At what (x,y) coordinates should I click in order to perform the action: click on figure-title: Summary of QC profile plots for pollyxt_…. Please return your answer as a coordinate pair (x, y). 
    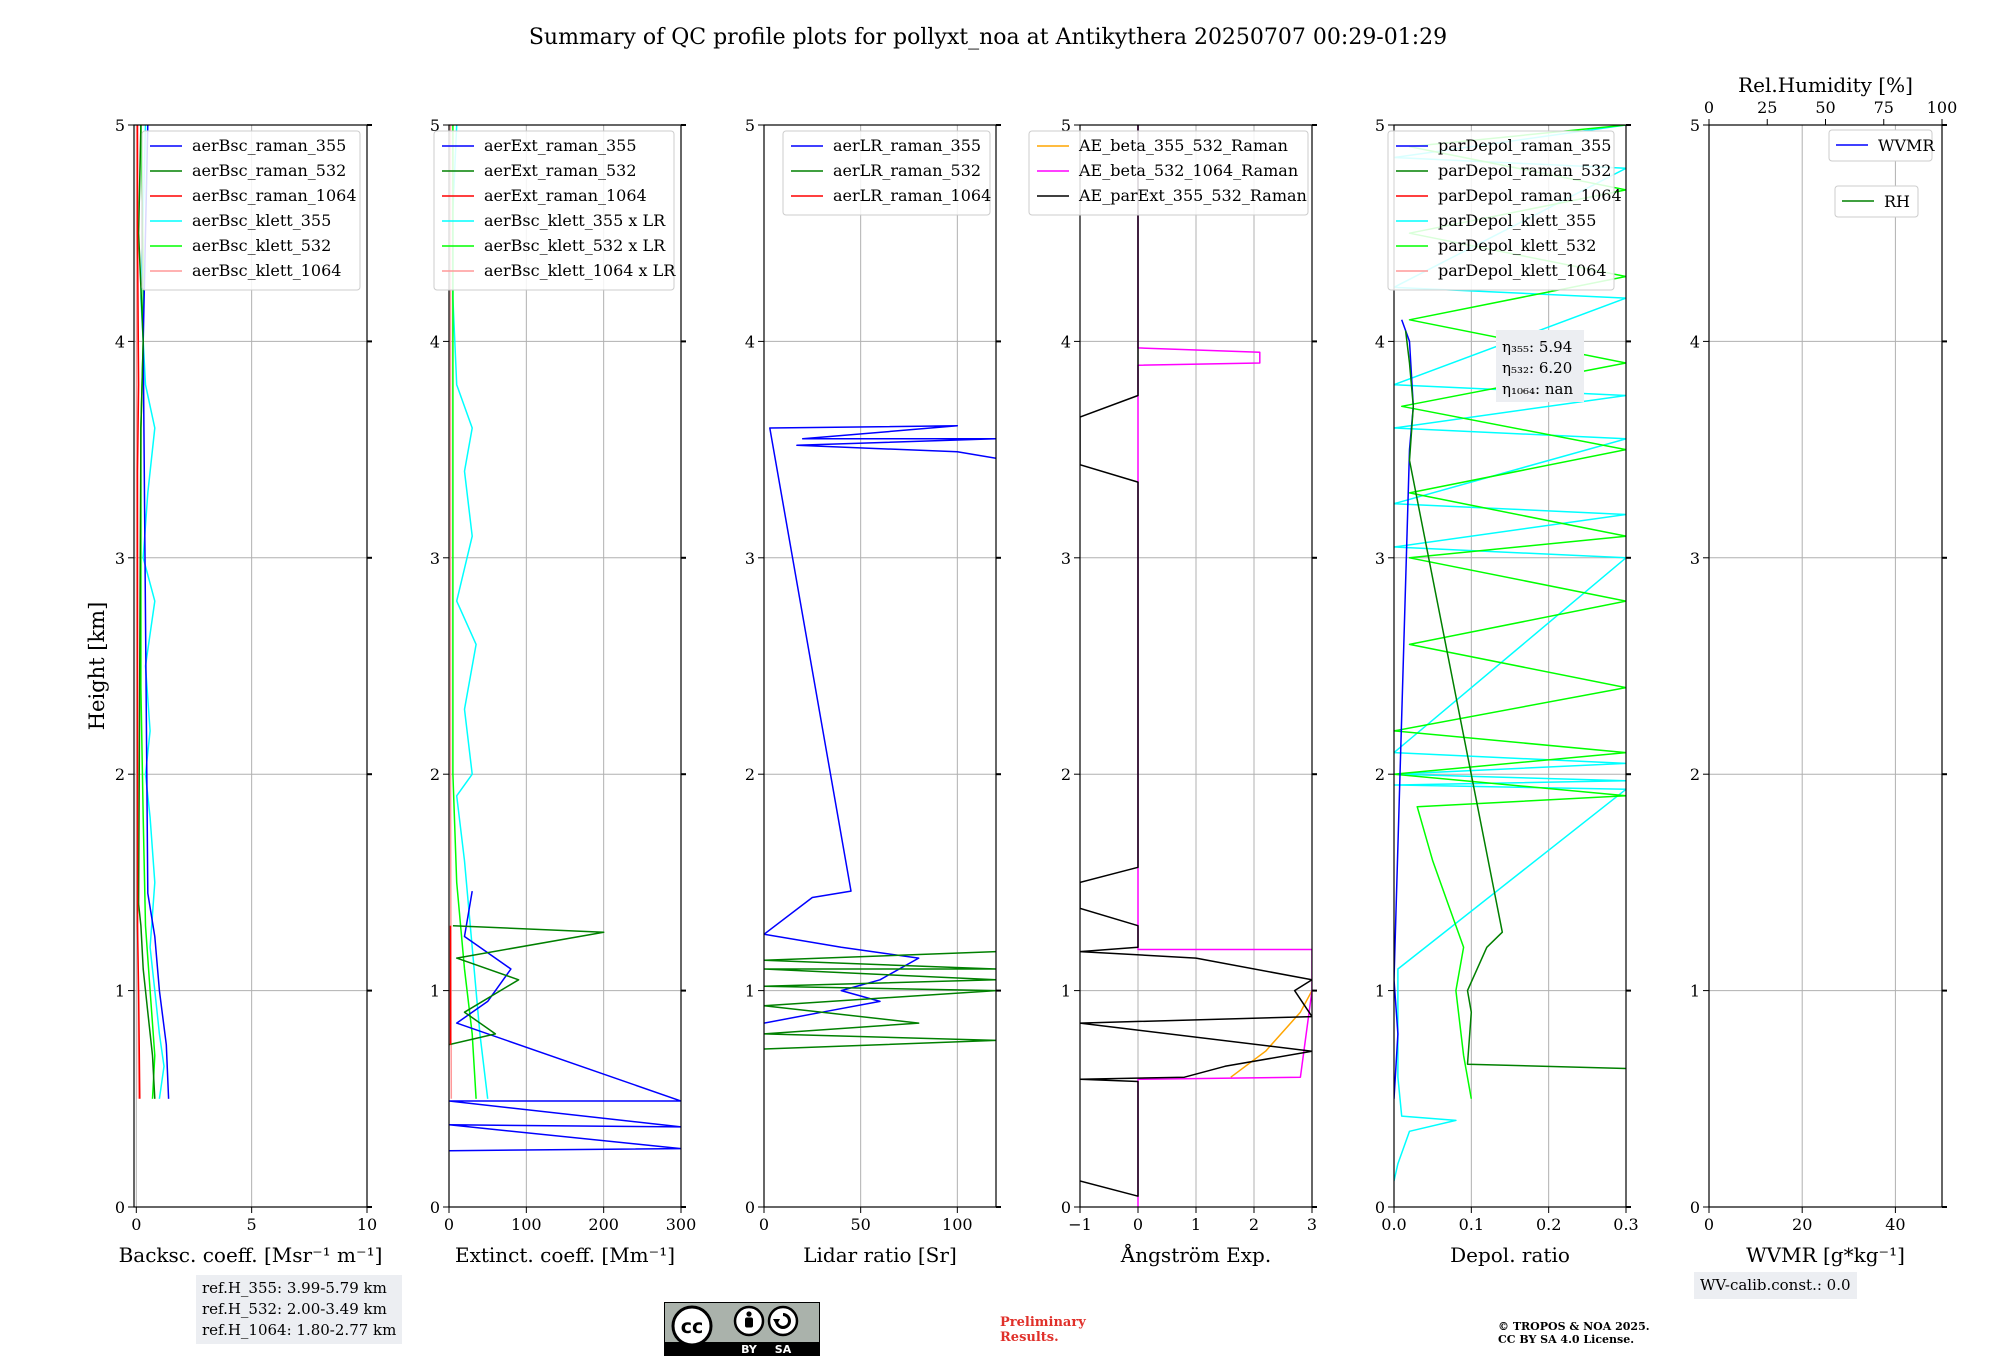
    Looking at the image, I should click on (988, 37).